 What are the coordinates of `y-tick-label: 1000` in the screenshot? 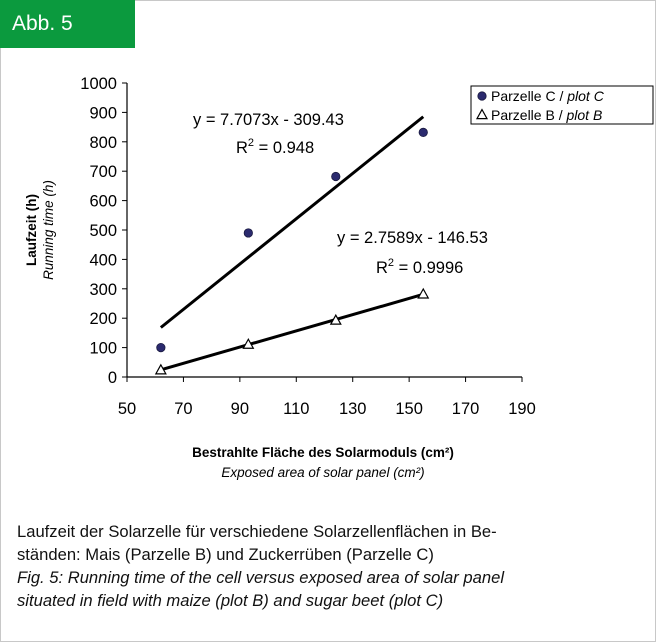 It's located at (98, 84).